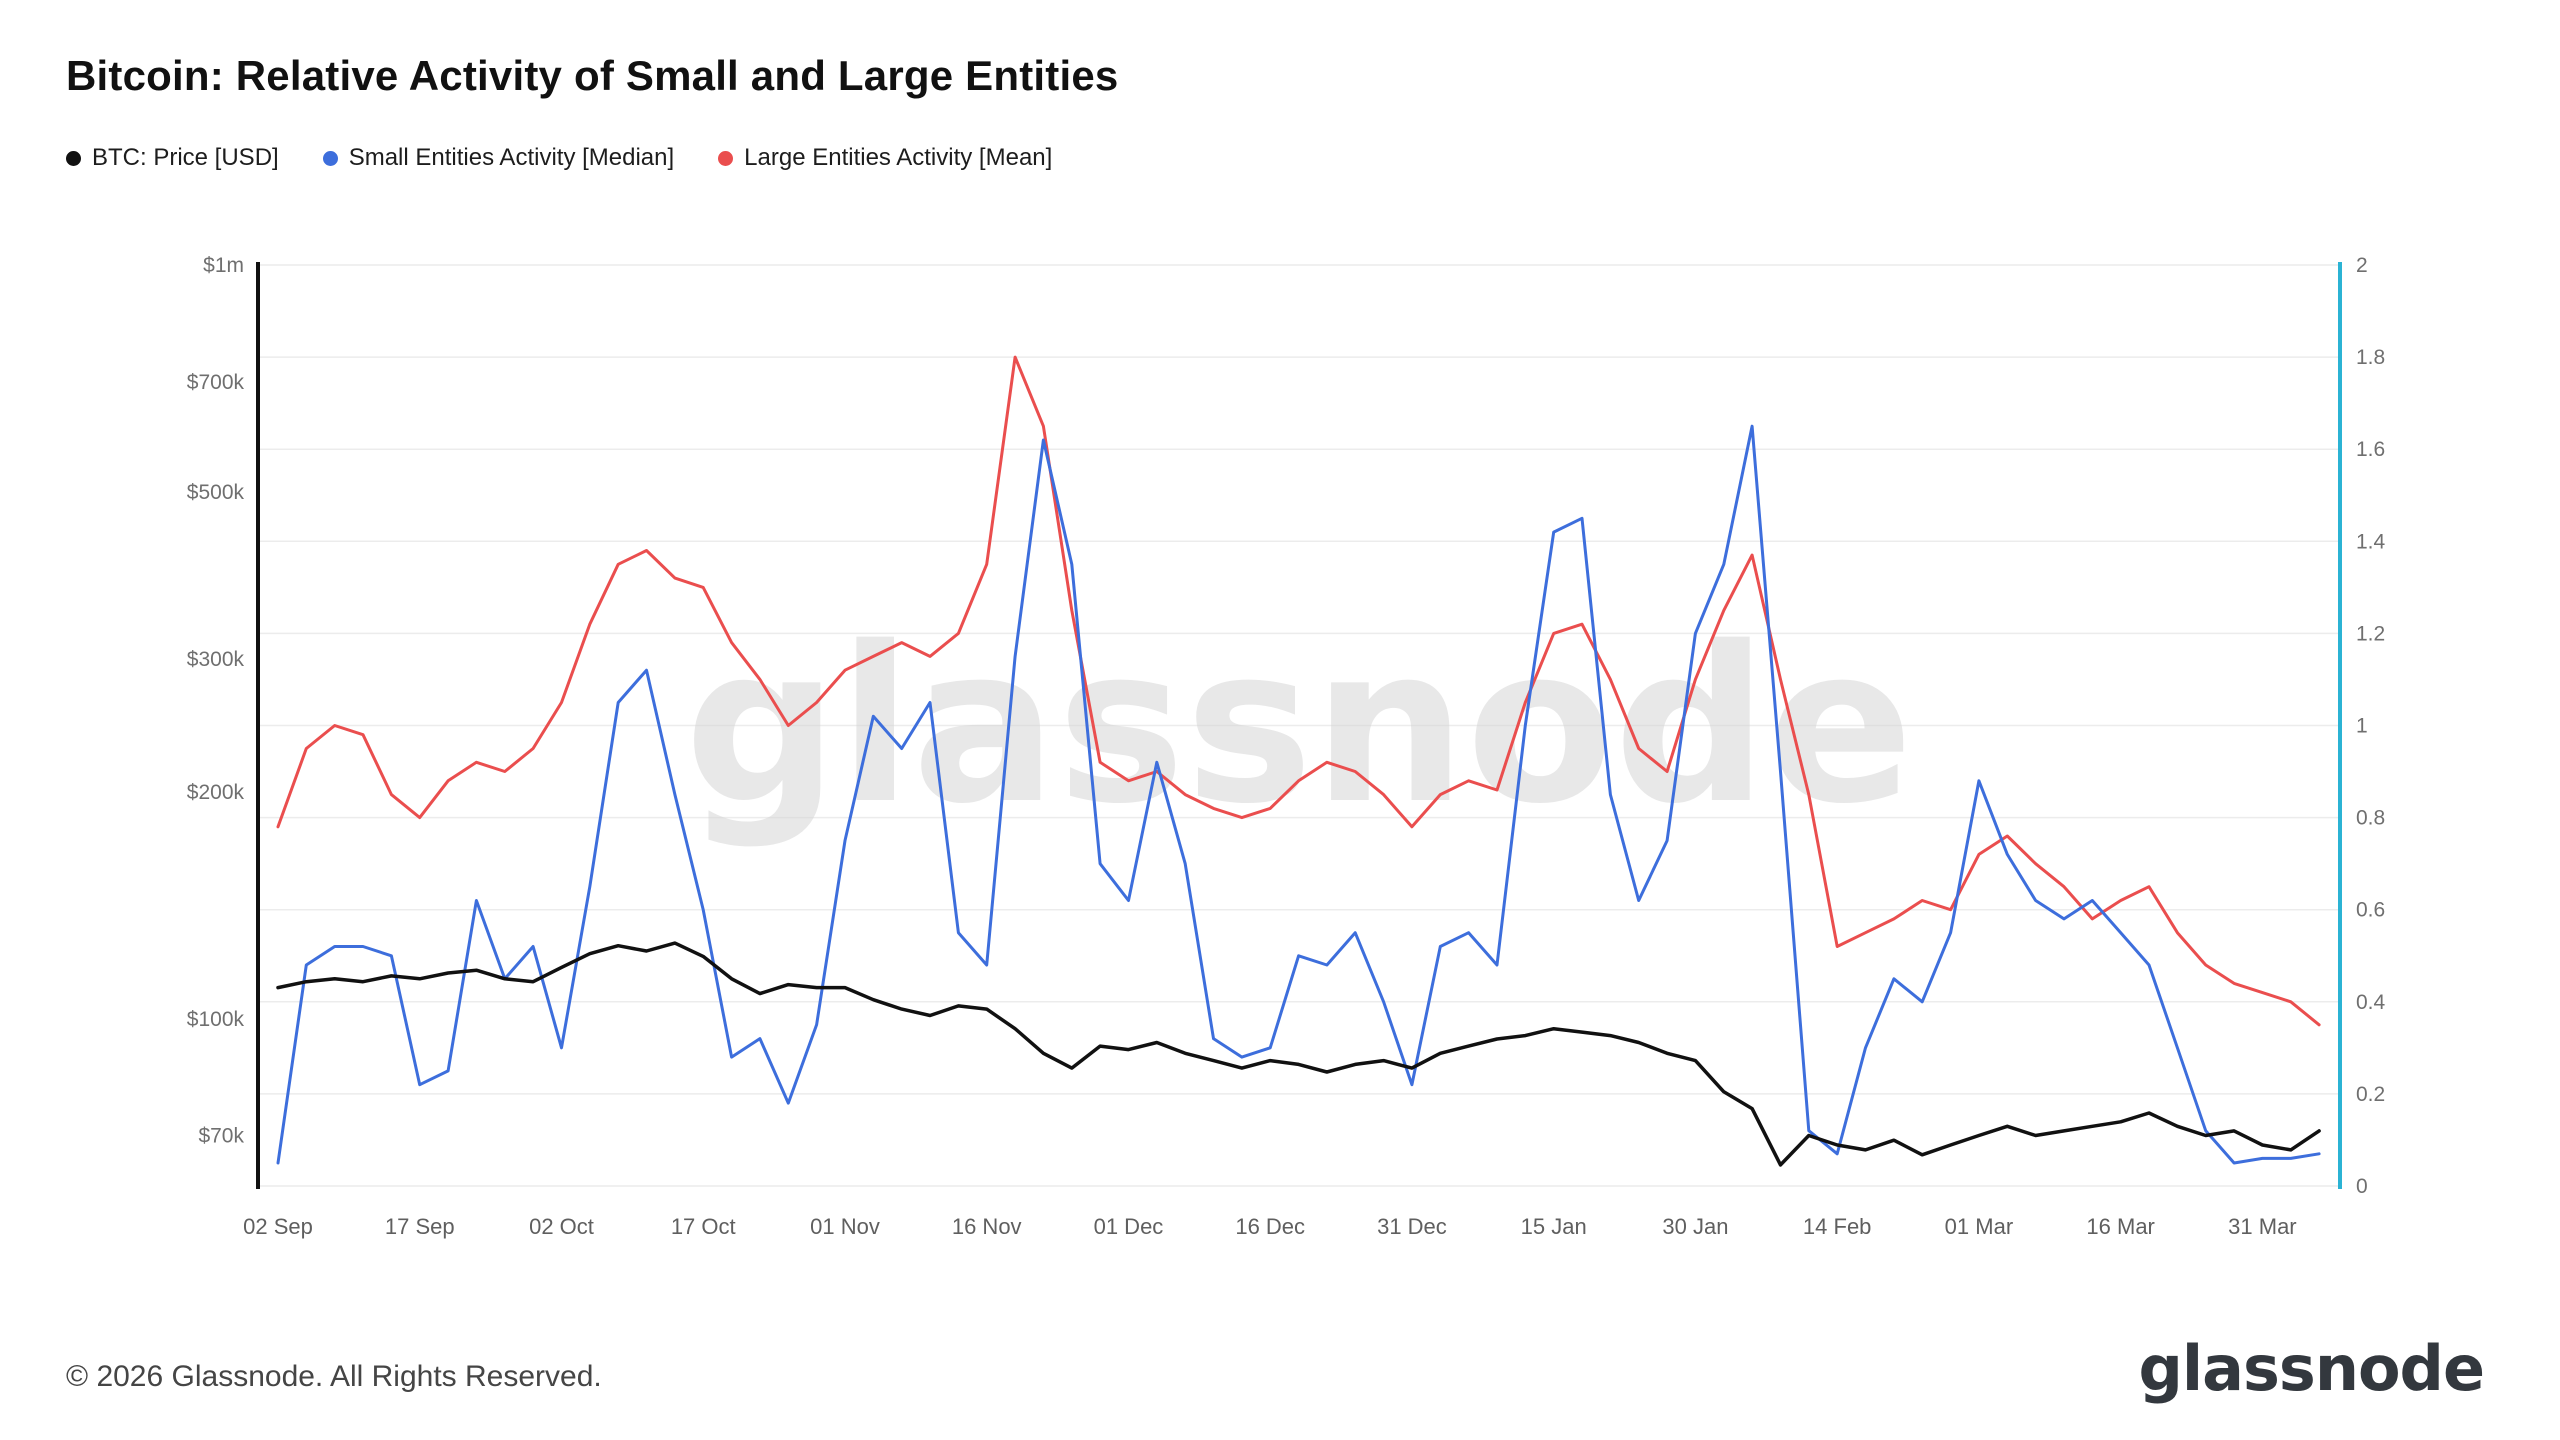 This screenshot has height=1440, width=2560. What do you see at coordinates (987, 1226) in the screenshot?
I see `x-axis-tick-label: 16 Nov` at bounding box center [987, 1226].